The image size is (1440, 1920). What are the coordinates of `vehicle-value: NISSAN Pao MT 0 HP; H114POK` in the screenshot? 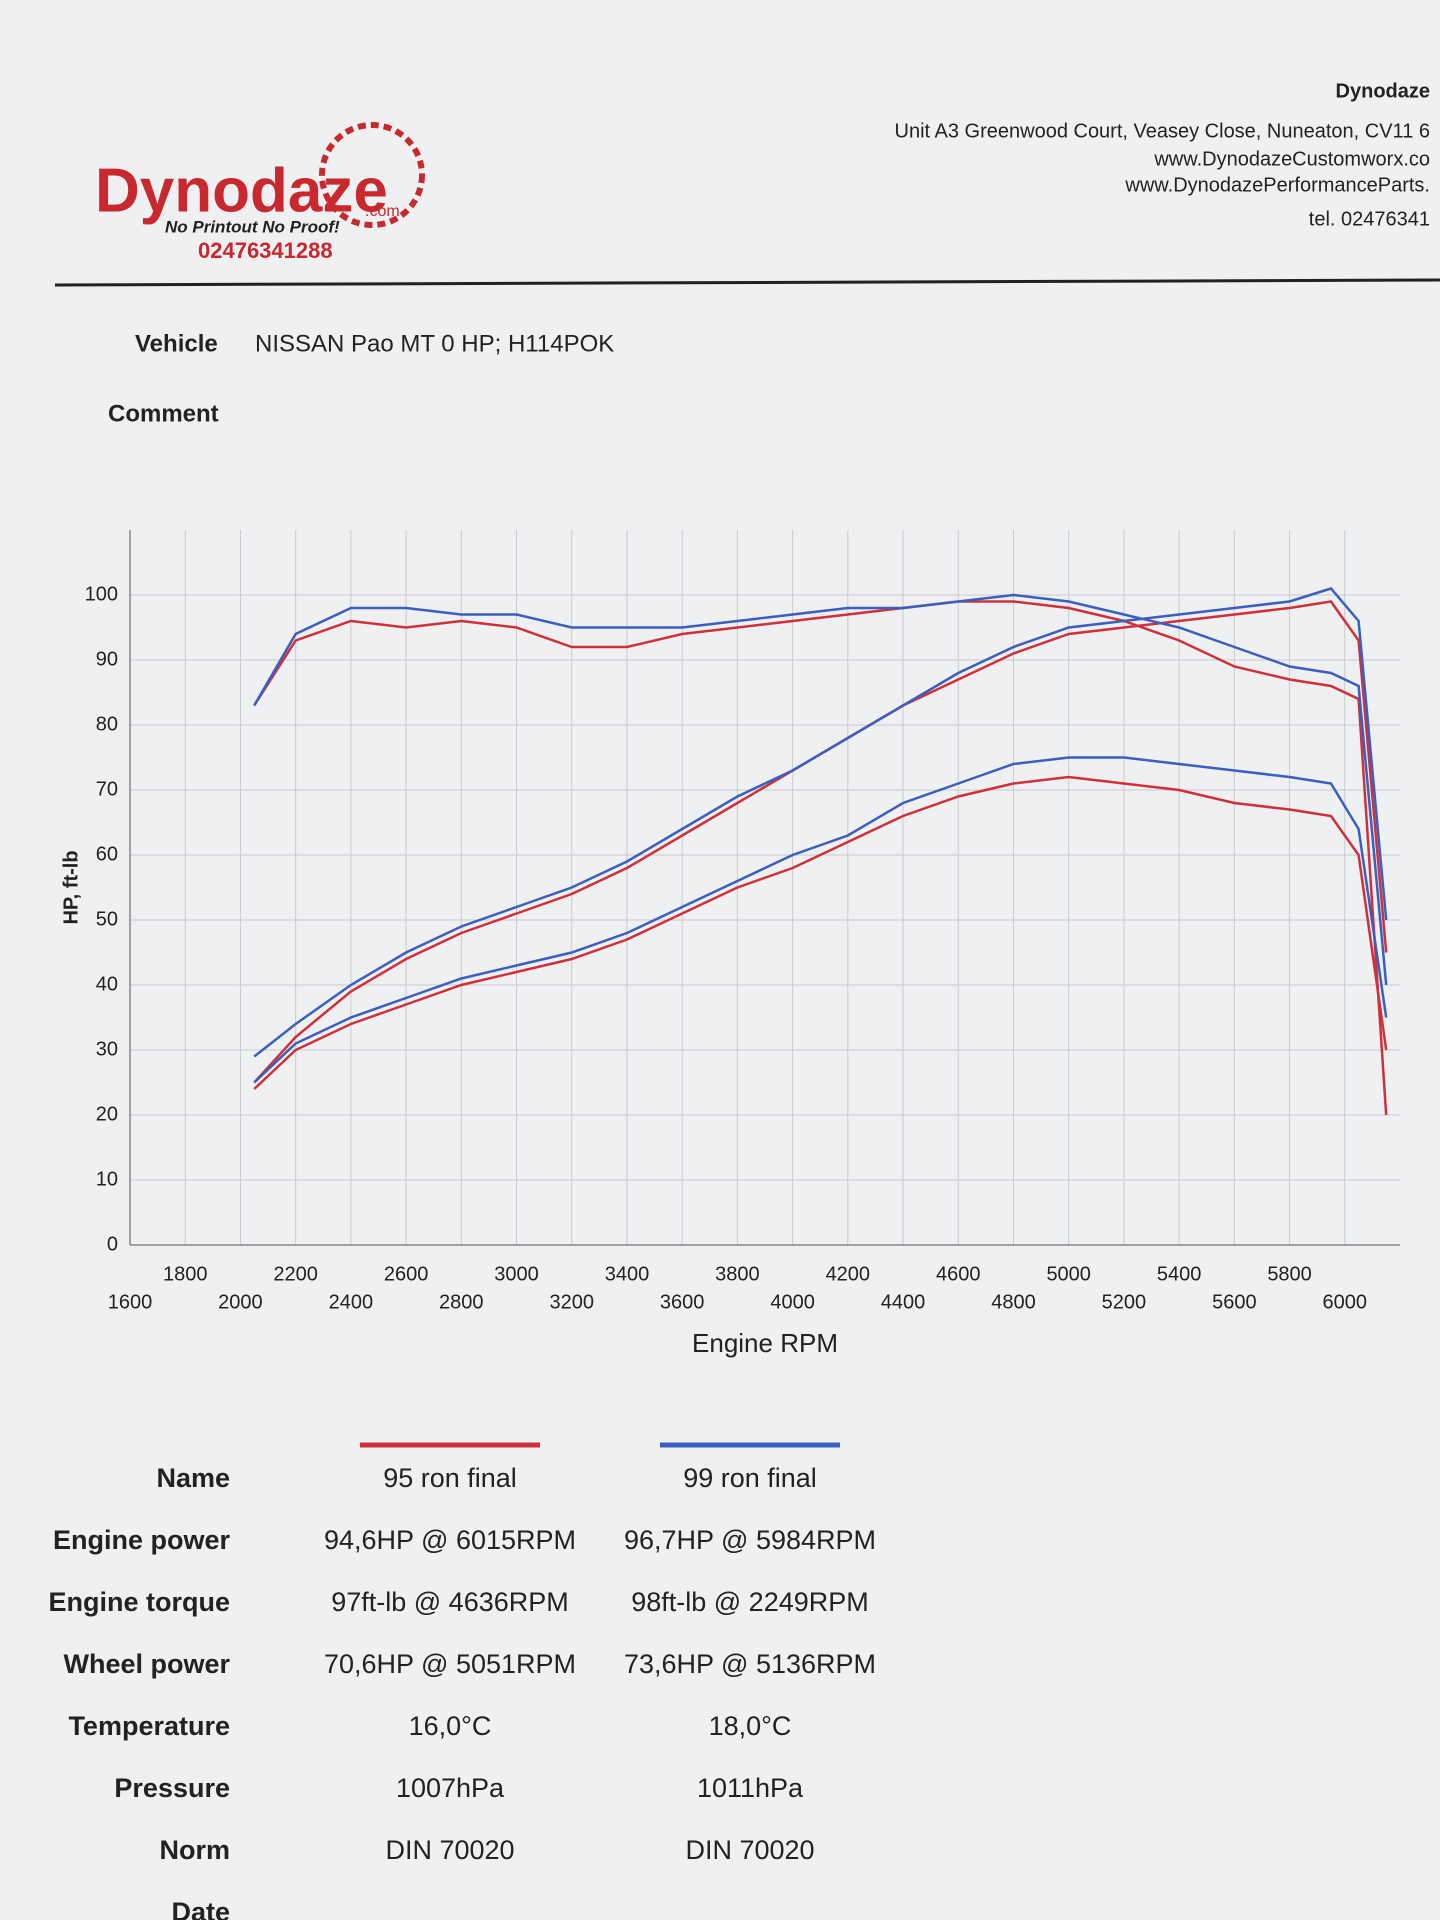 It's located at (434, 343).